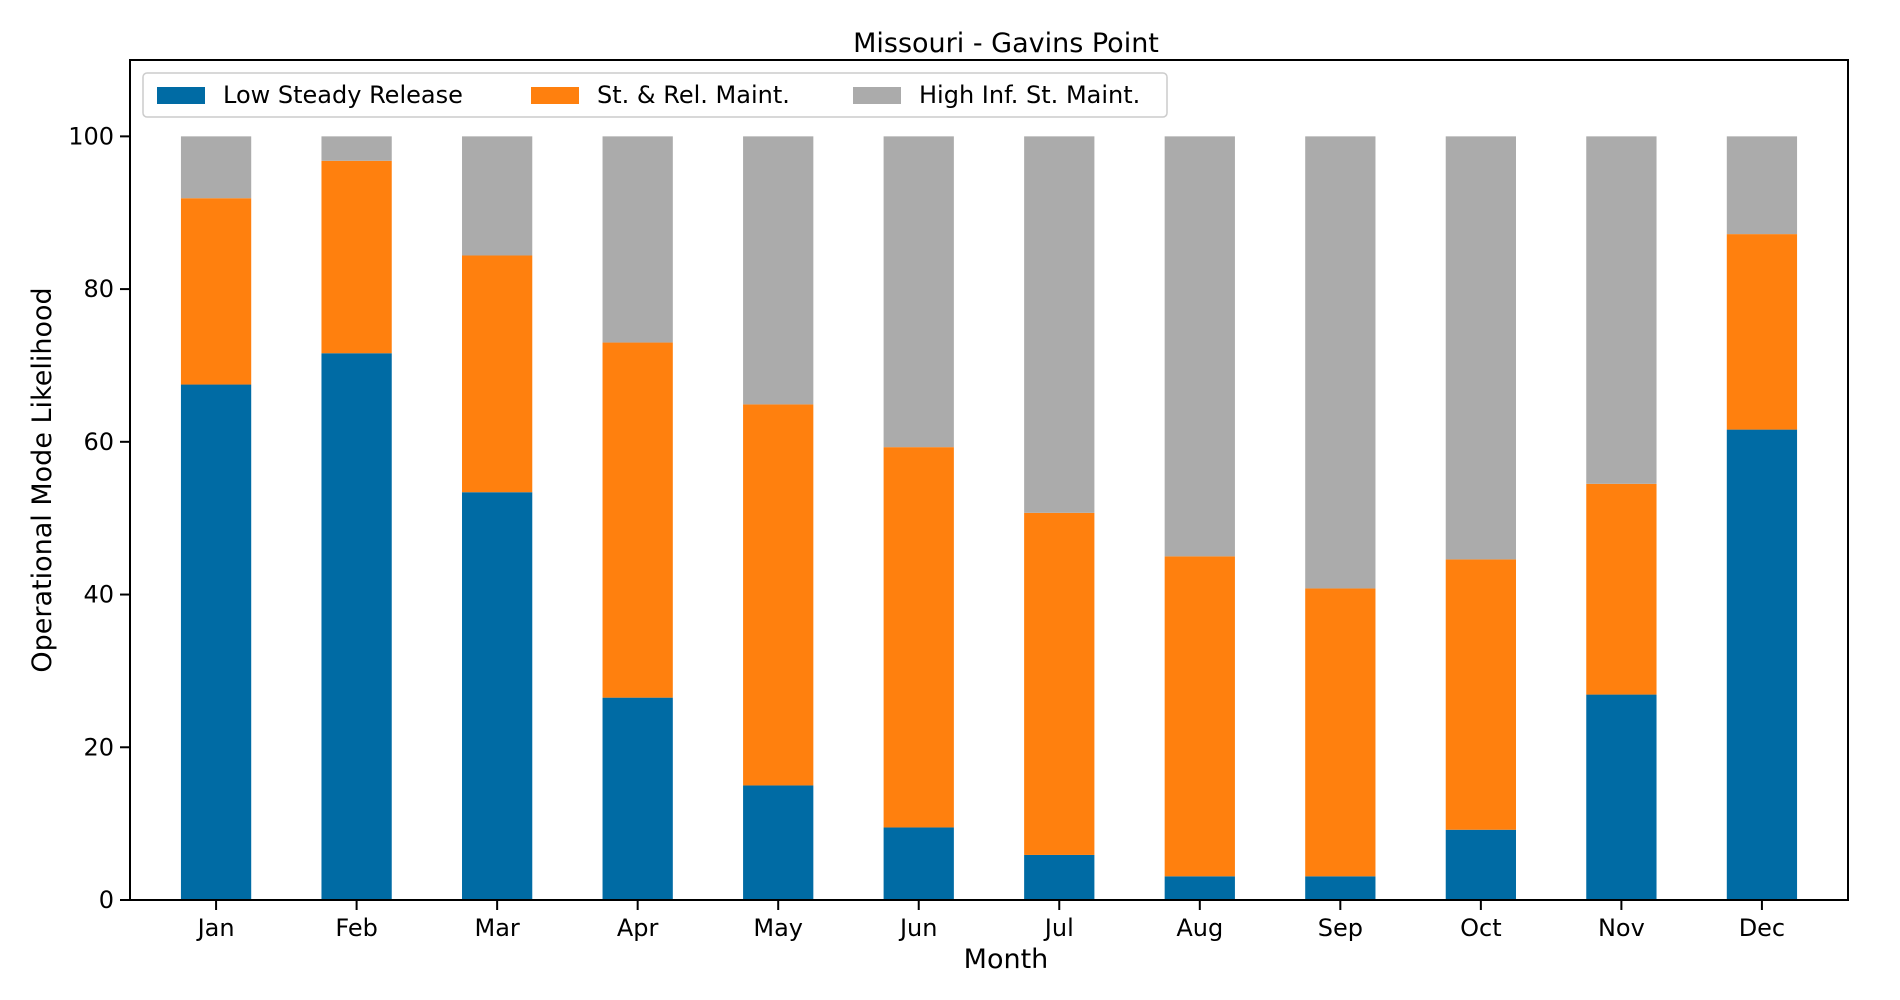 This screenshot has width=1900, height=1000. Describe the element at coordinates (918, 928) in the screenshot. I see `x-tick-label: Jun` at that location.